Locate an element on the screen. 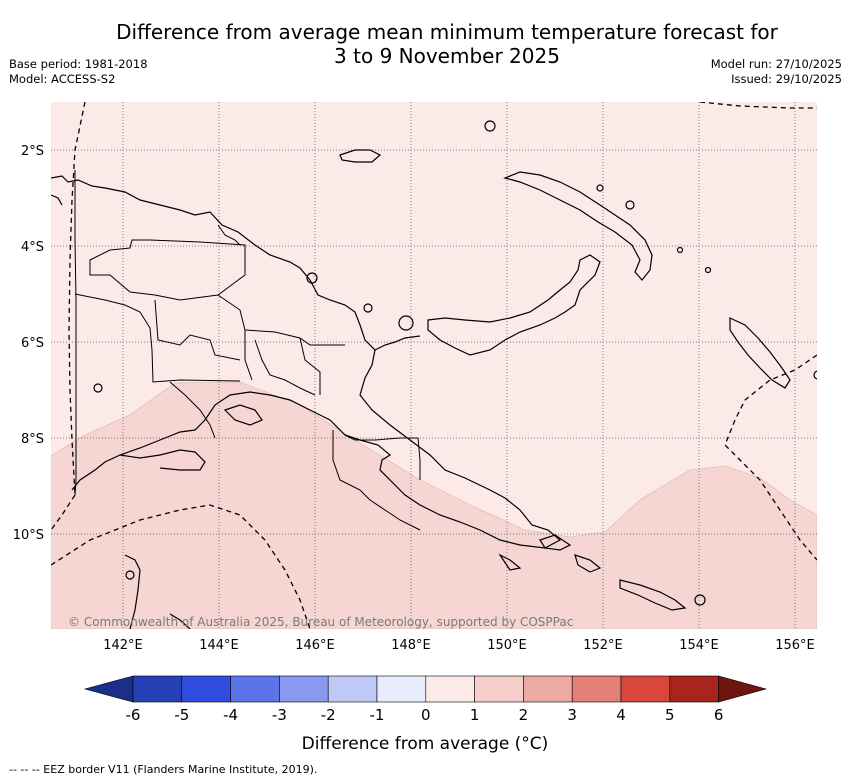 Image resolution: width=850 pixels, height=781 pixels. colorbar-title: Difference from average (°C) is located at coordinates (425, 744).